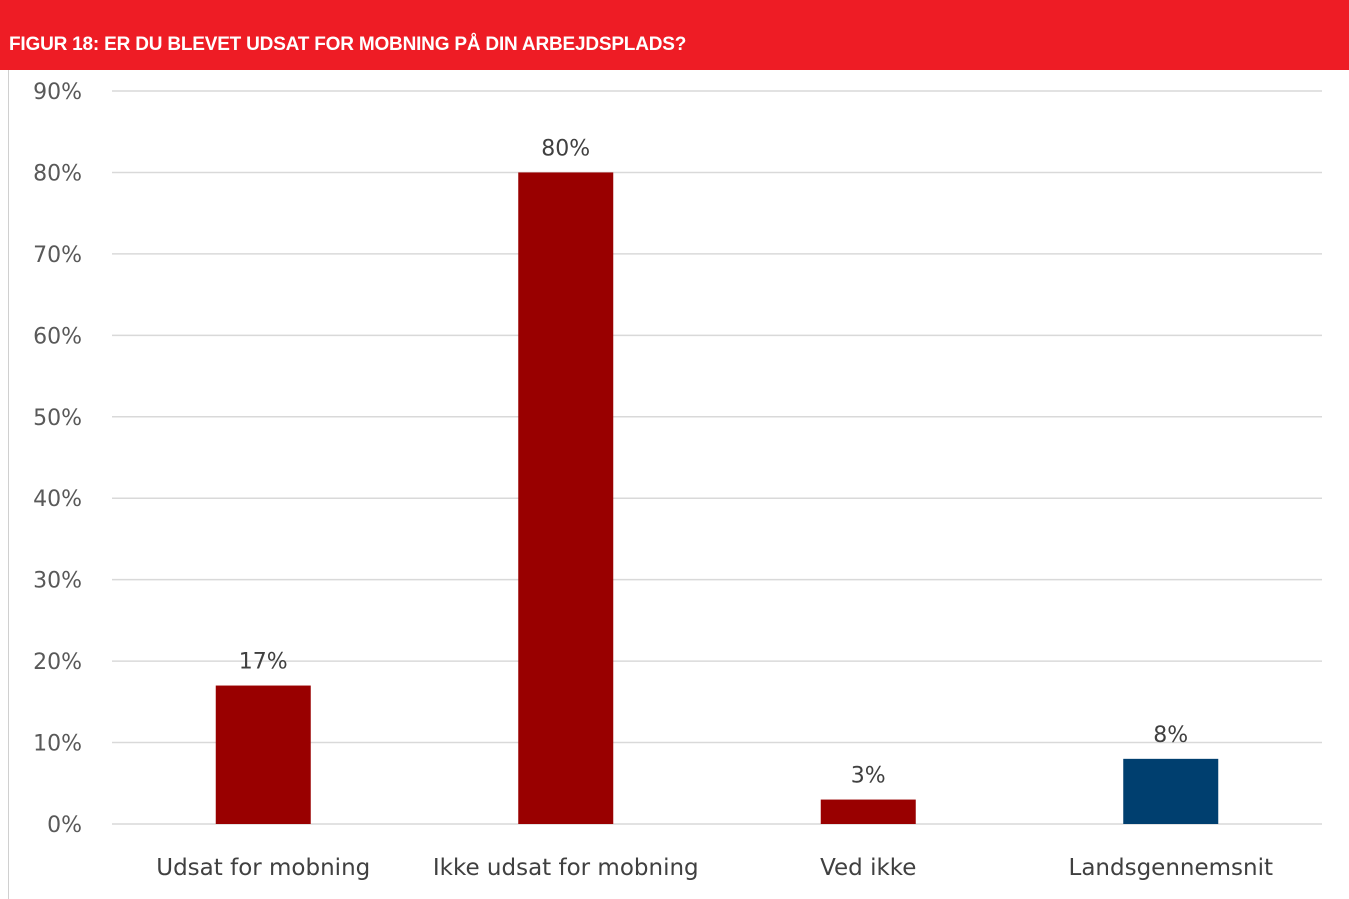  I want to click on y-tick-label: 0%, so click(64, 825).